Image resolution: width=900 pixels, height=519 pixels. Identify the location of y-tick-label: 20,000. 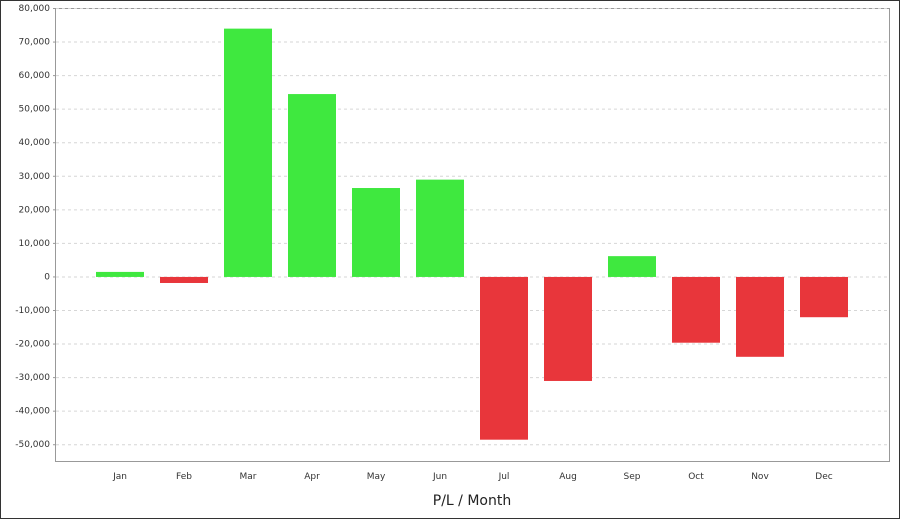
(35, 210).